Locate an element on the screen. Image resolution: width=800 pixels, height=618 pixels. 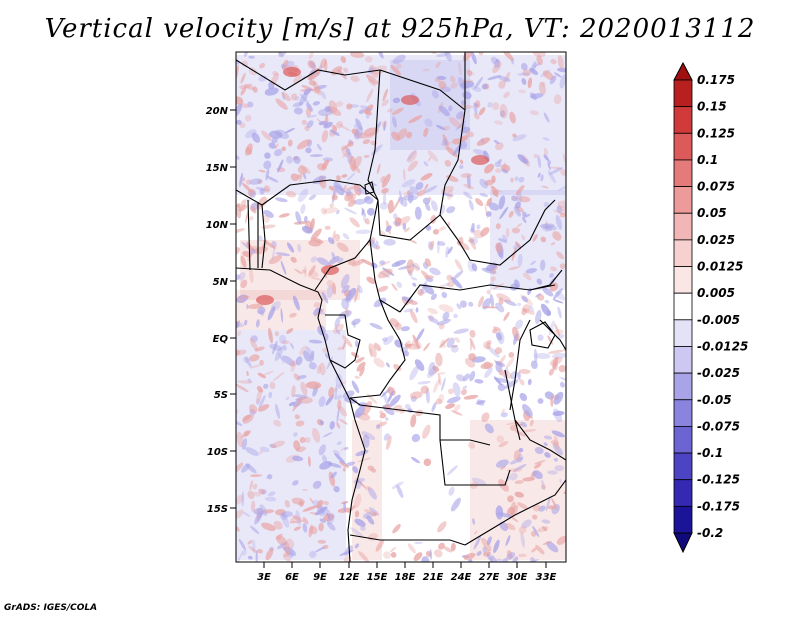
coastline-west is located at coordinates (301, 414).